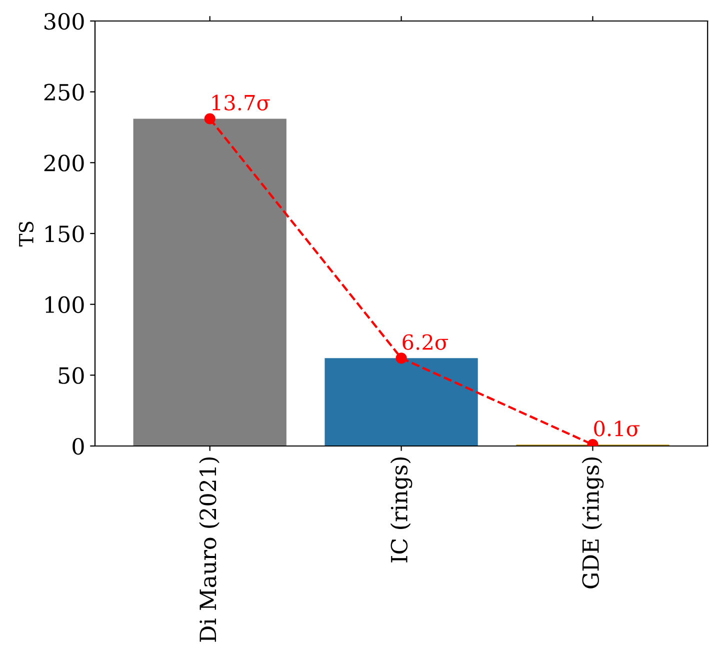 The image size is (709, 647). I want to click on annotation: 6.2σ, so click(425, 342).